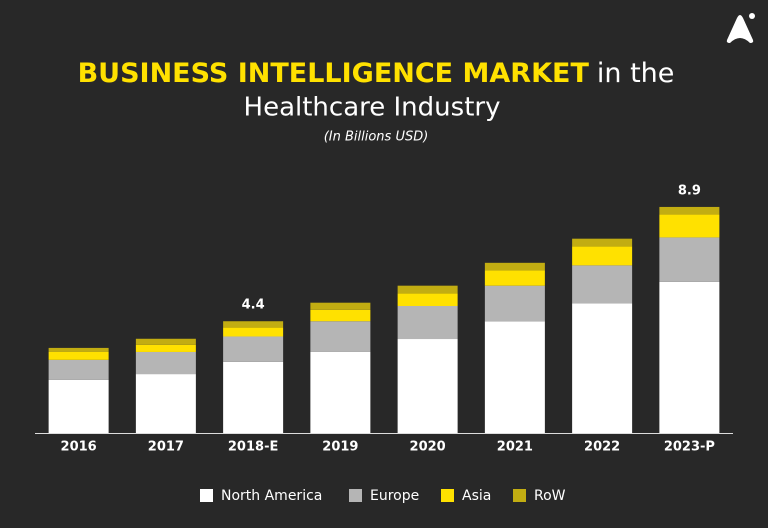 This screenshot has height=528, width=768. I want to click on chart-title-highlight: BUSINESS INTELLIGENCE MARKET, so click(334, 73).